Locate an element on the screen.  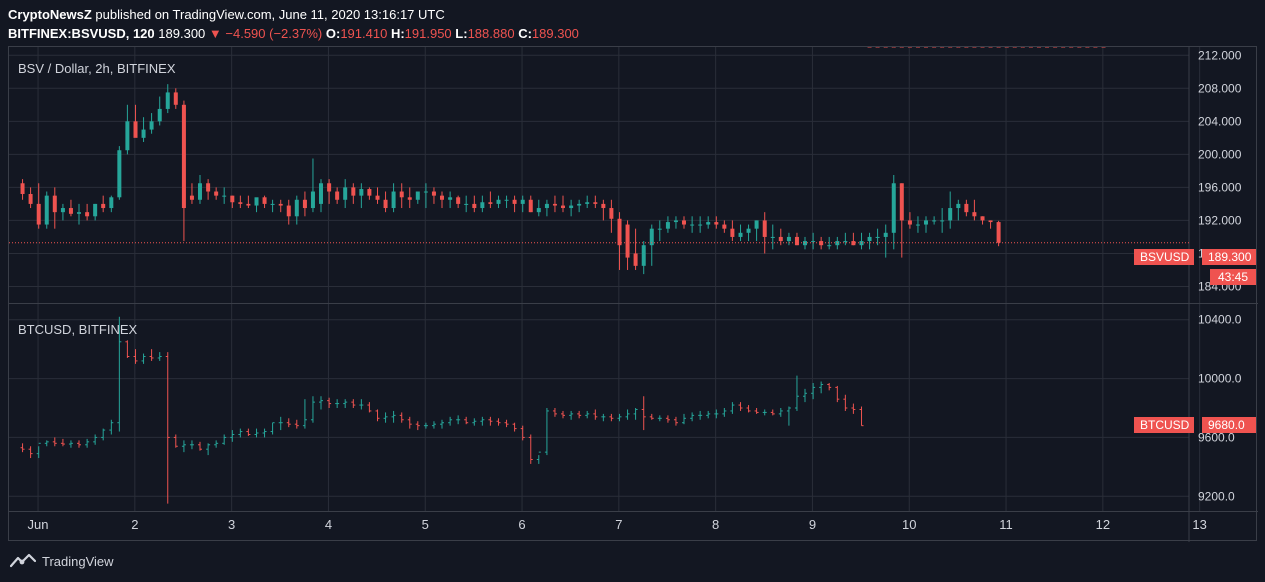
x-tick-label: 5 is located at coordinates (425, 524).